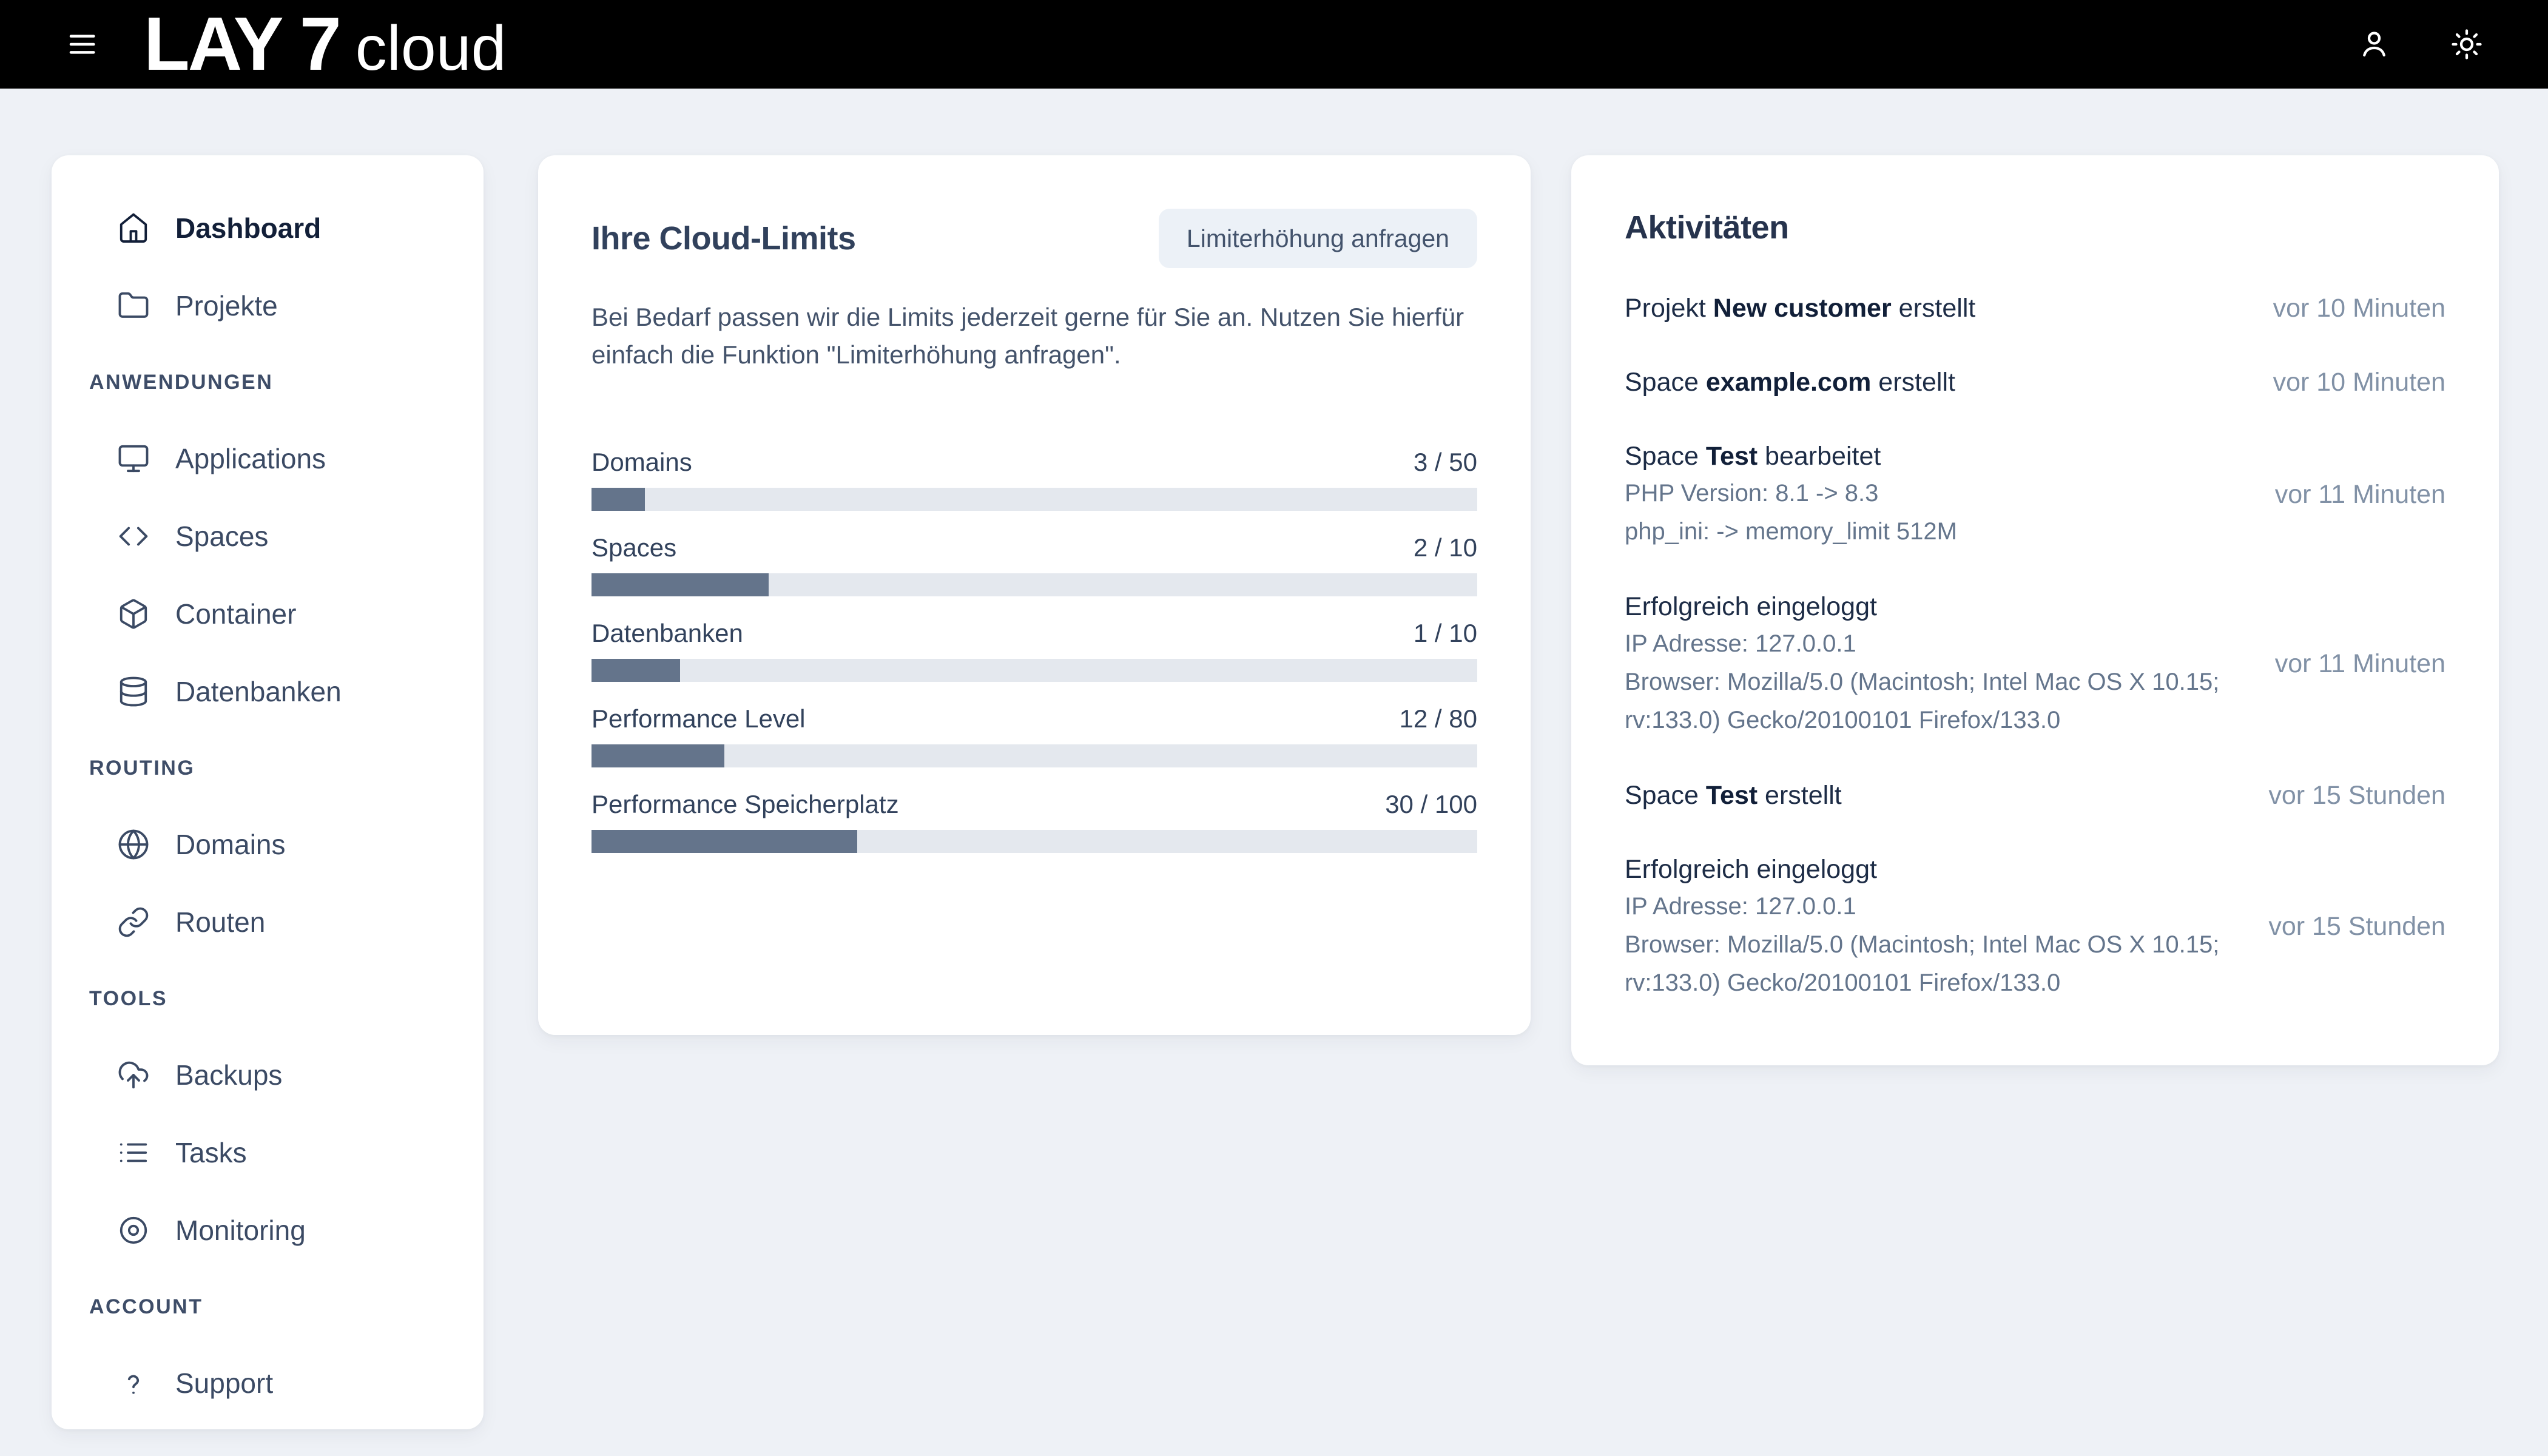 This screenshot has height=1456, width=2548. Describe the element at coordinates (268, 922) in the screenshot. I see `sidebar-item-routen: Routen` at that location.